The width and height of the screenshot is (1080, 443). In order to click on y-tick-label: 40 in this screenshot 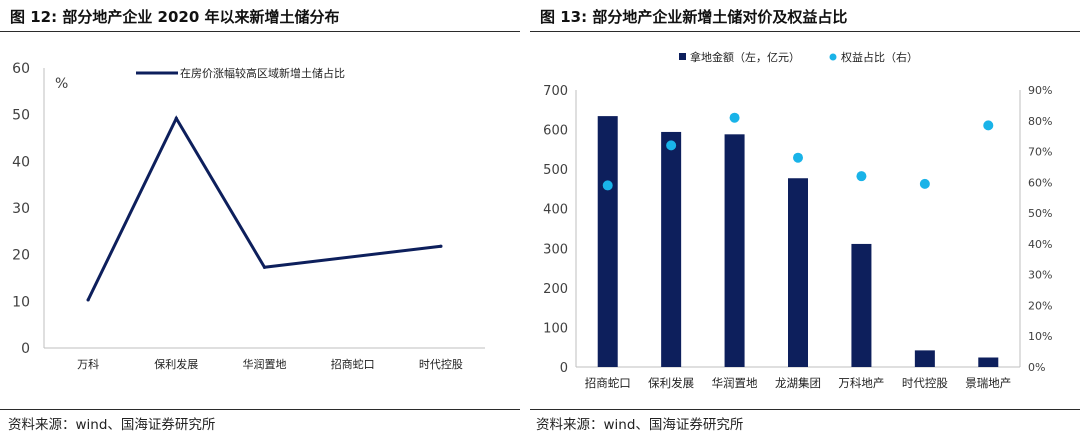, I will do `click(21, 162)`.